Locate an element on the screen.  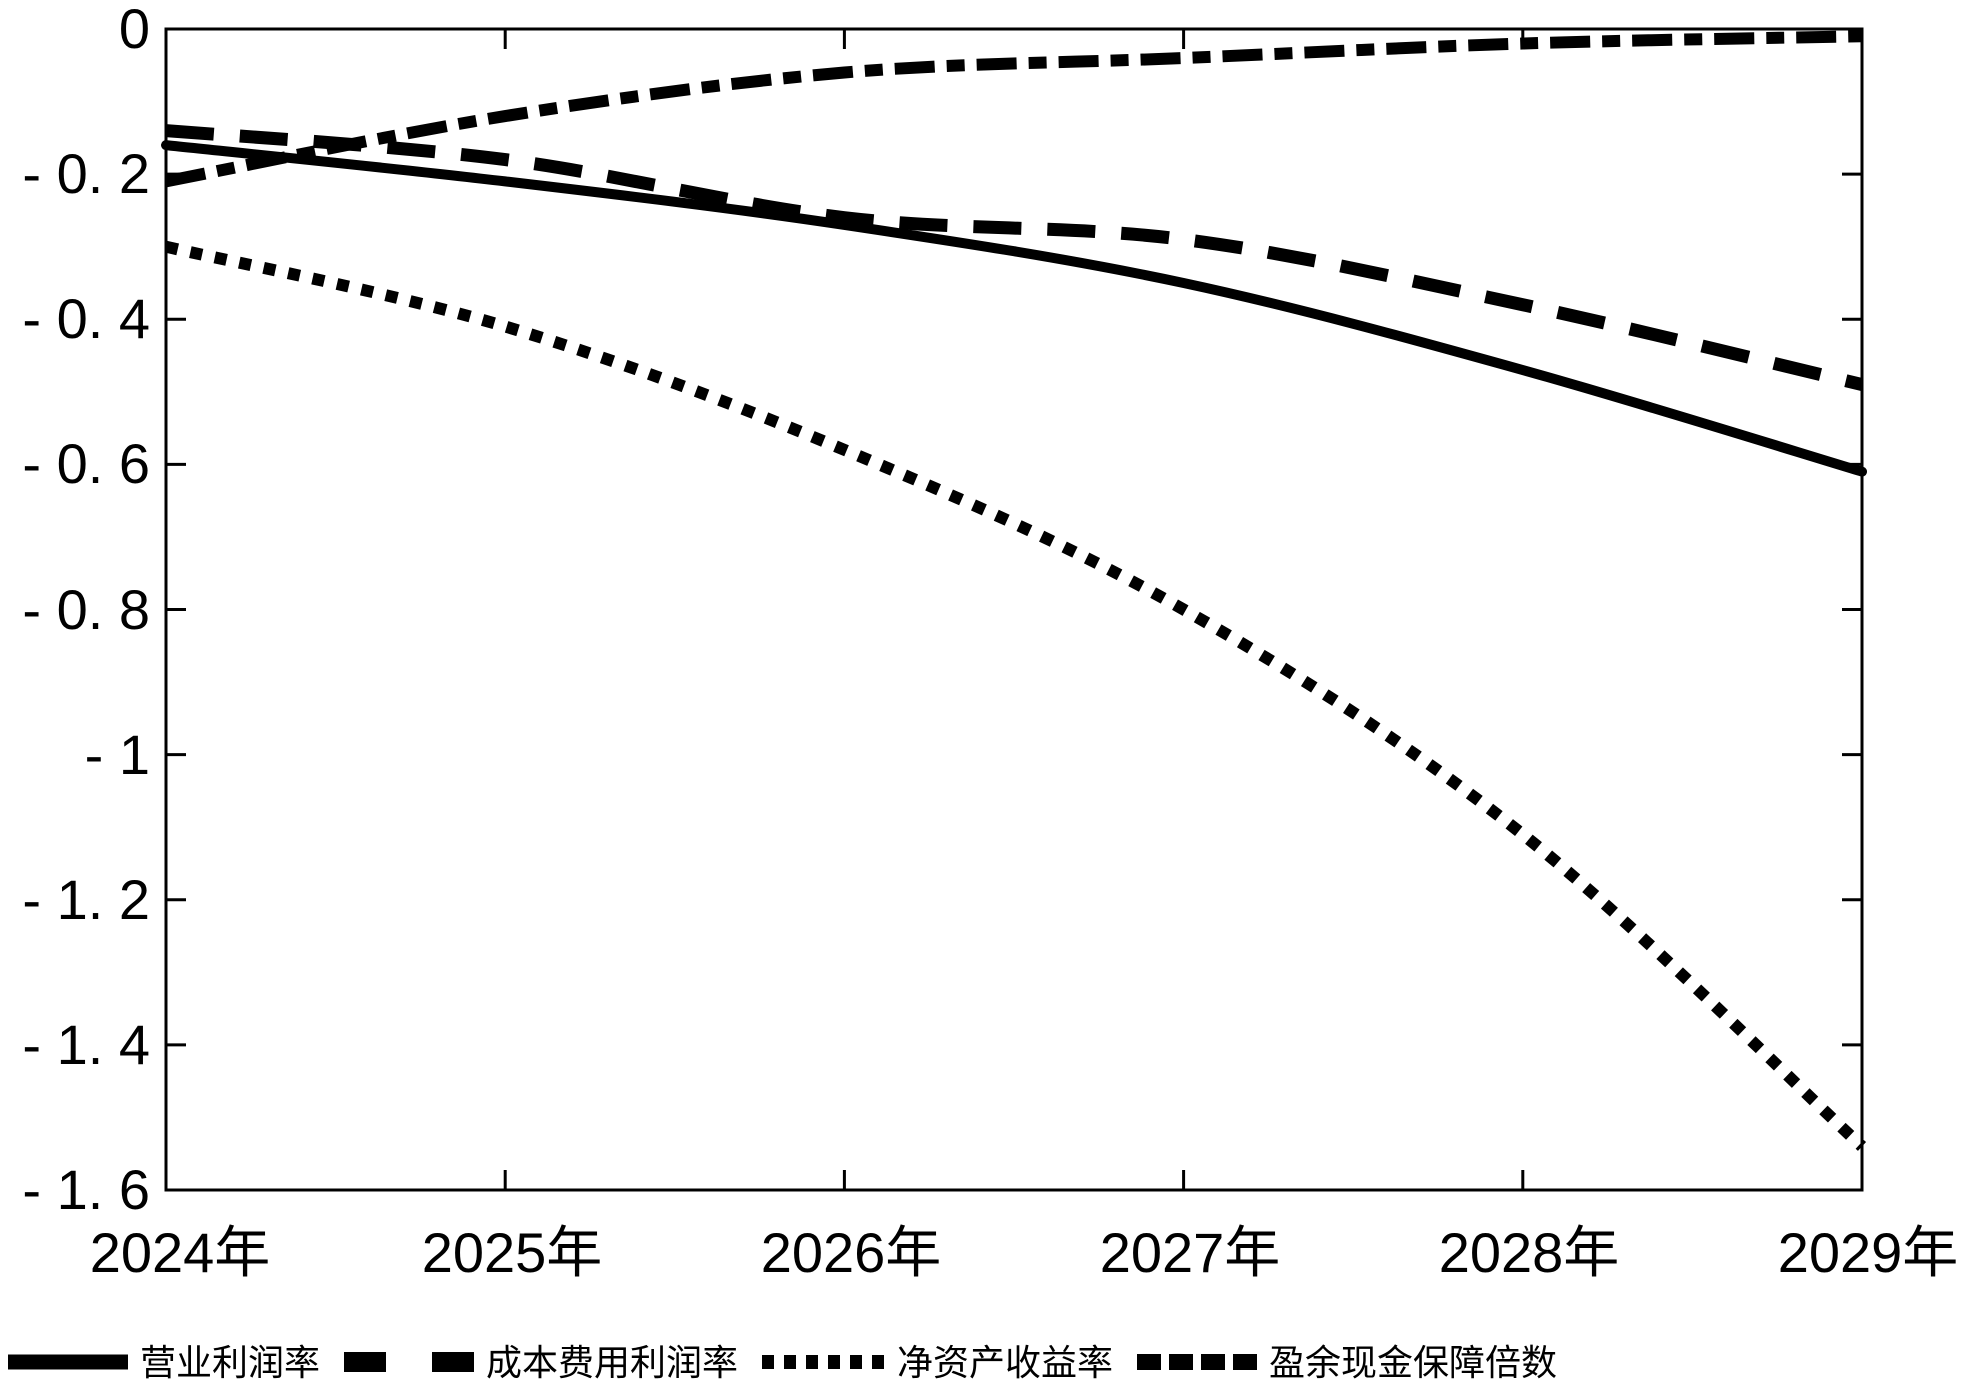
legend-label: 盈余现金保障倍数 is located at coordinates (1413, 1362).